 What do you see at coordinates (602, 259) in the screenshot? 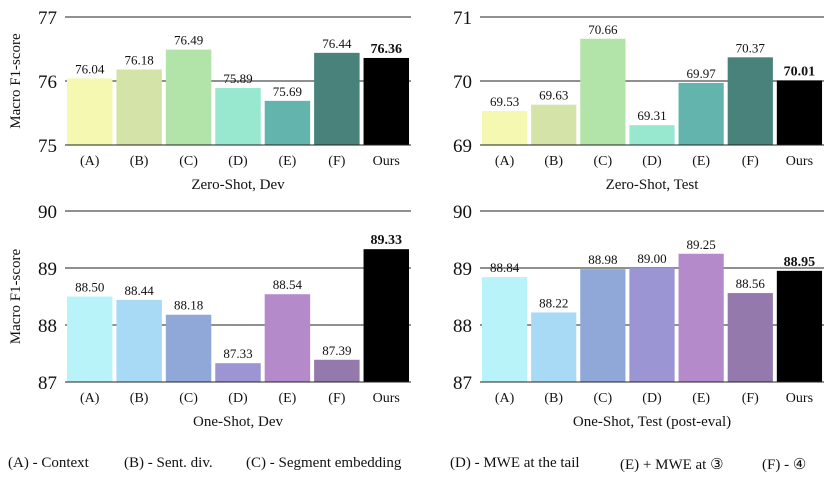
I see `data-label: 88.98` at bounding box center [602, 259].